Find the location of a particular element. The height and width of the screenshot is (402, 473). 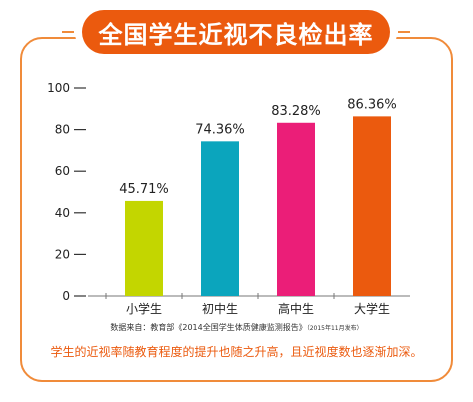

source-text: 数据来自：教育部《2014全国学生体质健康监测报告》 is located at coordinates (208, 327).